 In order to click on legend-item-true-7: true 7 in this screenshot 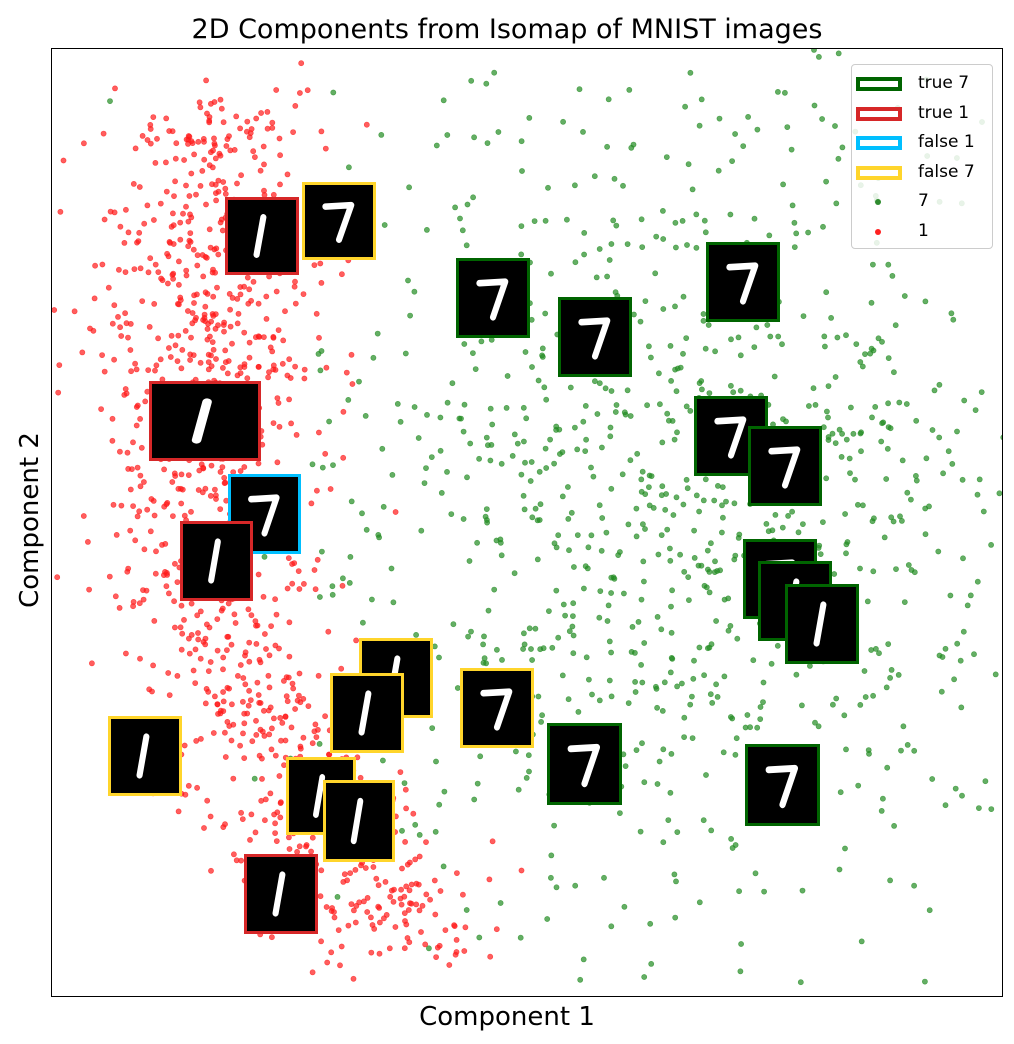, I will do `click(922, 84)`.